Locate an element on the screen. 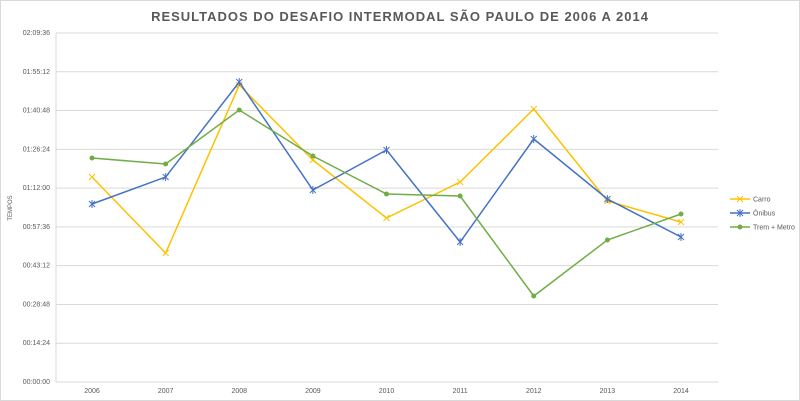 The width and height of the screenshot is (800, 401). legend-label: Trem + Metro is located at coordinates (774, 228).